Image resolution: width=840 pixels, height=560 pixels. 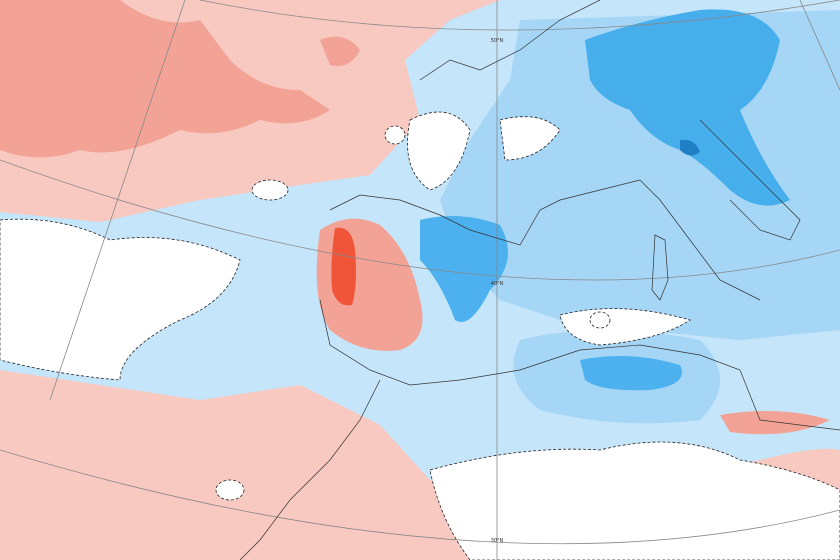 I want to click on island-coastline, so click(x=660, y=267).